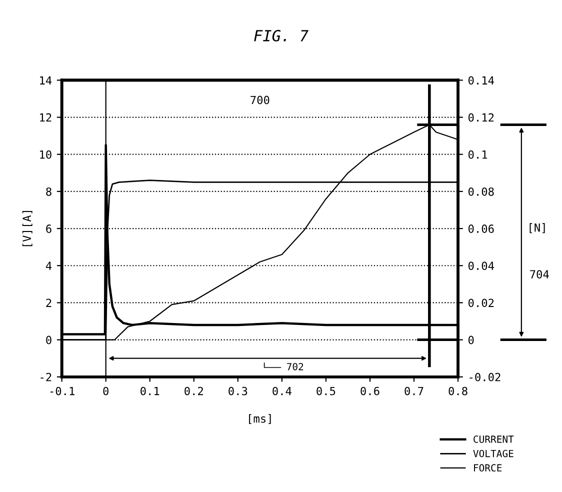 The image size is (562, 492). Describe the element at coordinates (539, 274) in the screenshot. I see `text: 704` at that location.